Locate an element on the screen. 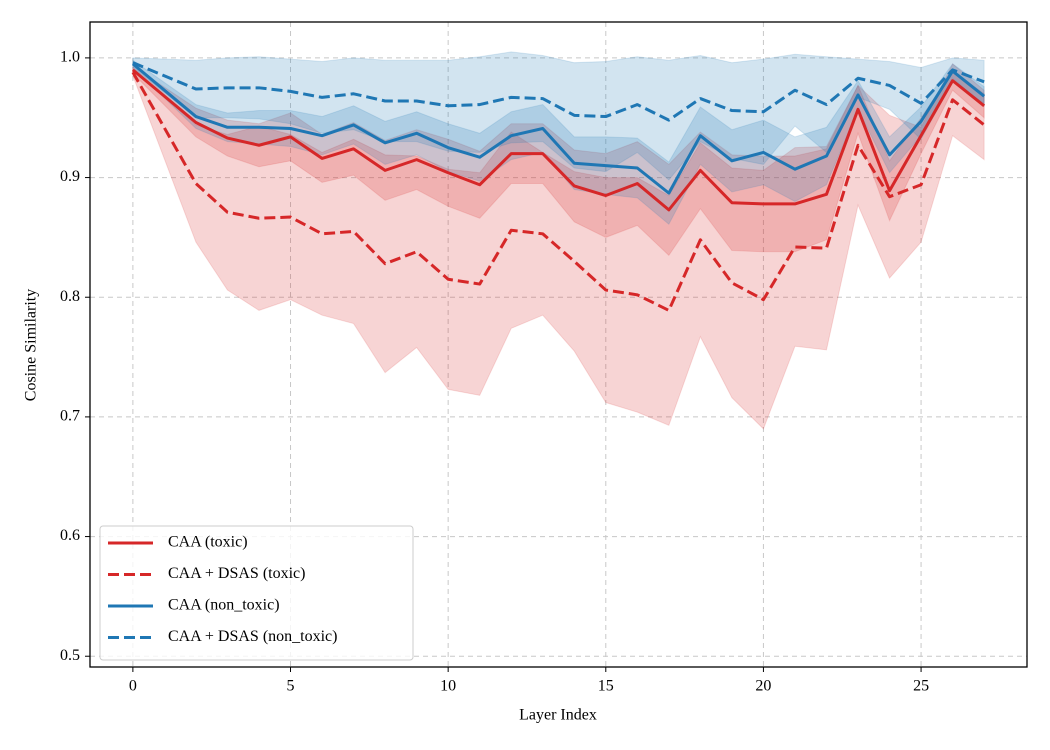 The height and width of the screenshot is (750, 1050). y-tick-label: 0.9 is located at coordinates (70, 176).